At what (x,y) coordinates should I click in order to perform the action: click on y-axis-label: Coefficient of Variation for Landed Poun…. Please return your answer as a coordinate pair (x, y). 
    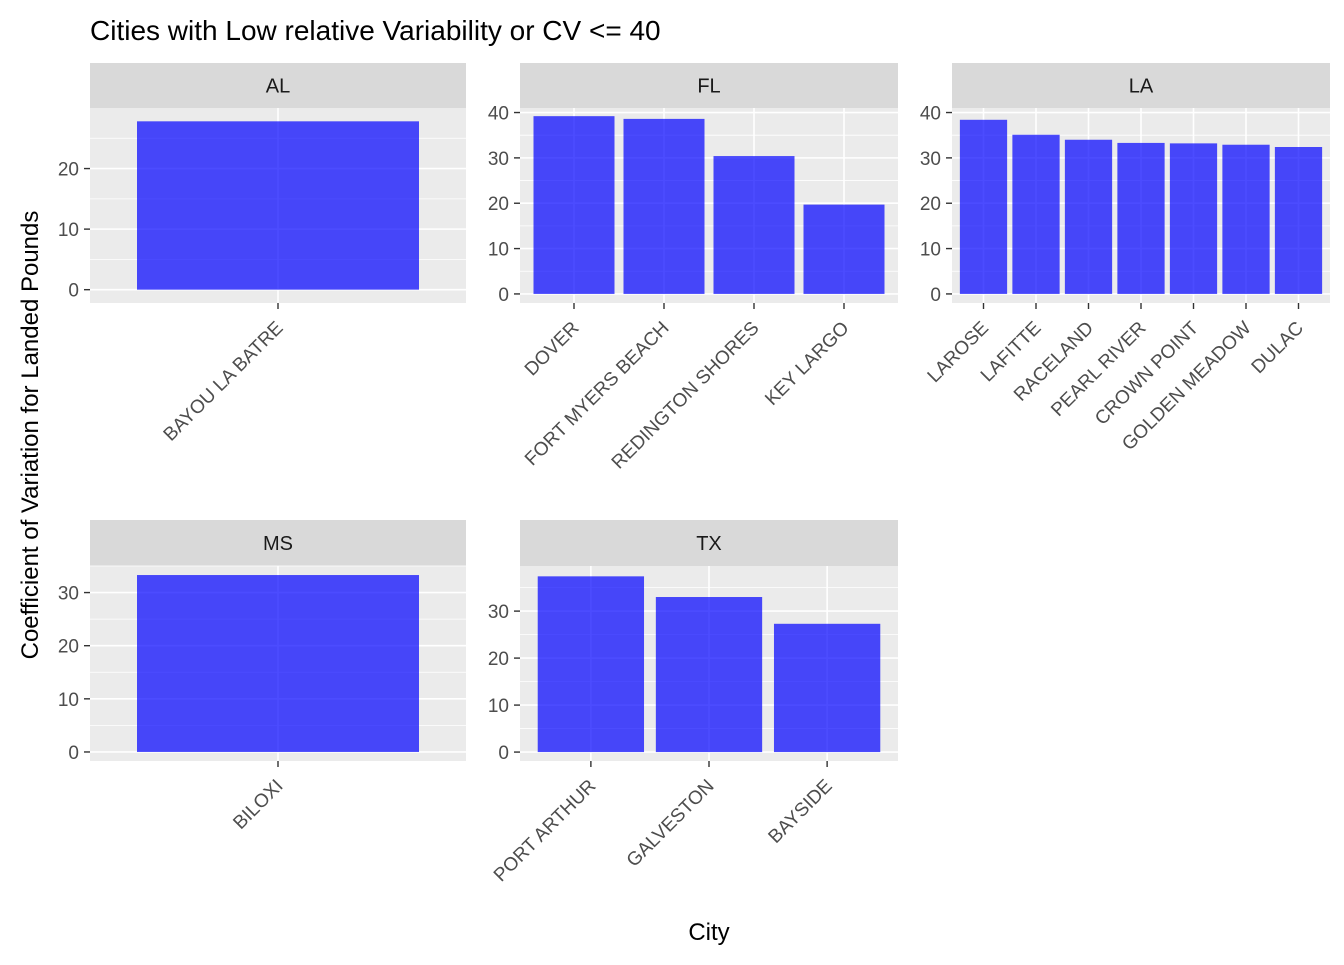
    Looking at the image, I should click on (30, 435).